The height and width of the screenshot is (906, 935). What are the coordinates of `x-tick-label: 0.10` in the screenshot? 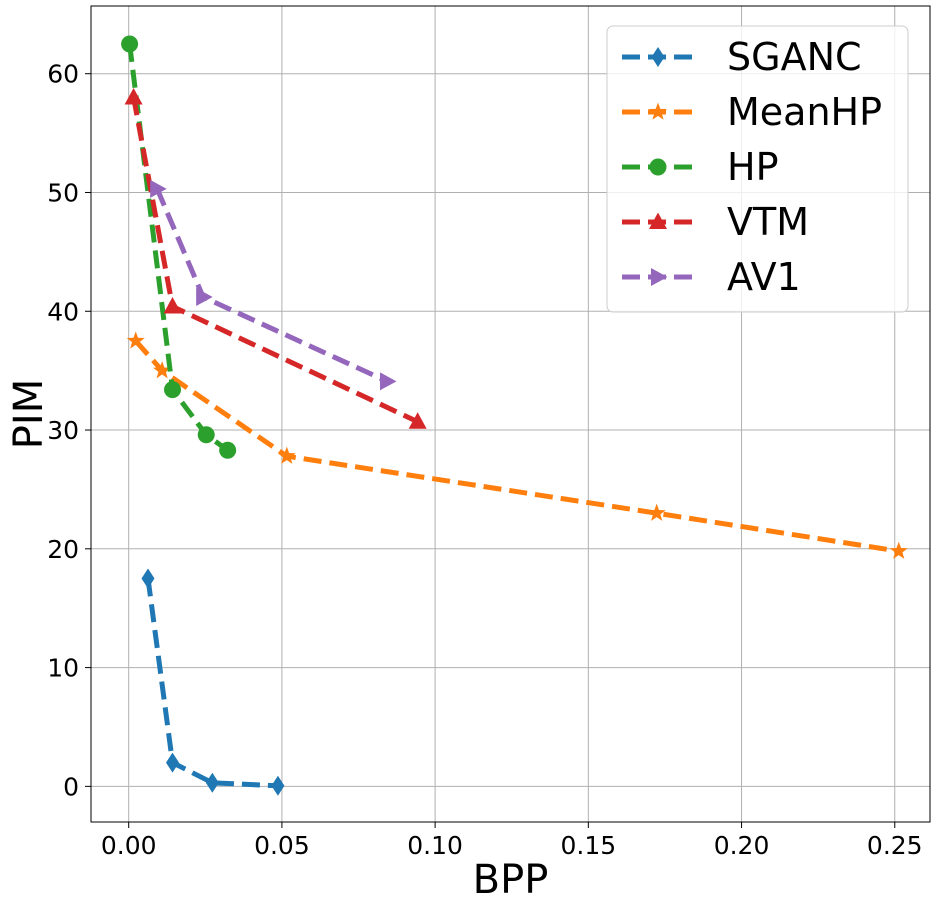 It's located at (435, 845).